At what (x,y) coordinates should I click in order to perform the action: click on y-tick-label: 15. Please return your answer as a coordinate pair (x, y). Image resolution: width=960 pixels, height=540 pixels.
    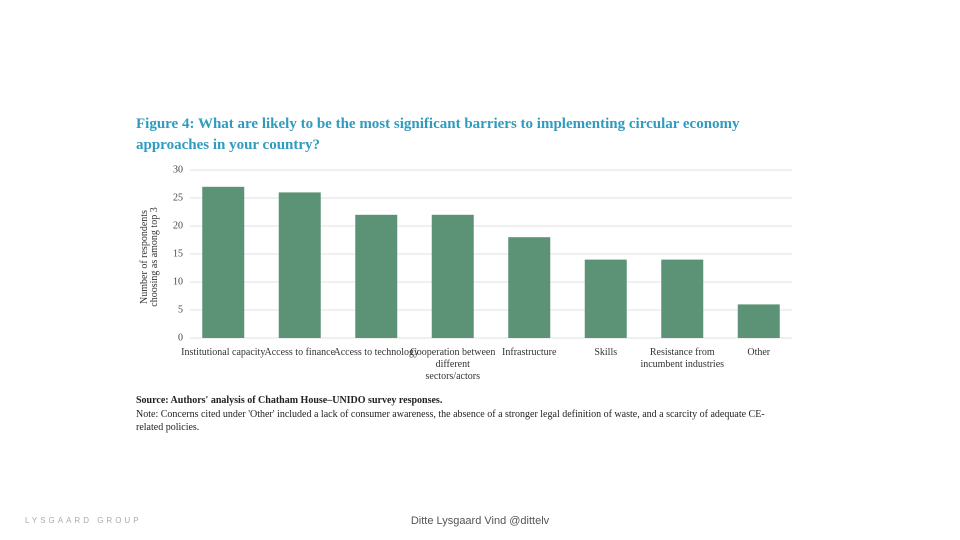
    Looking at the image, I should click on (178, 253).